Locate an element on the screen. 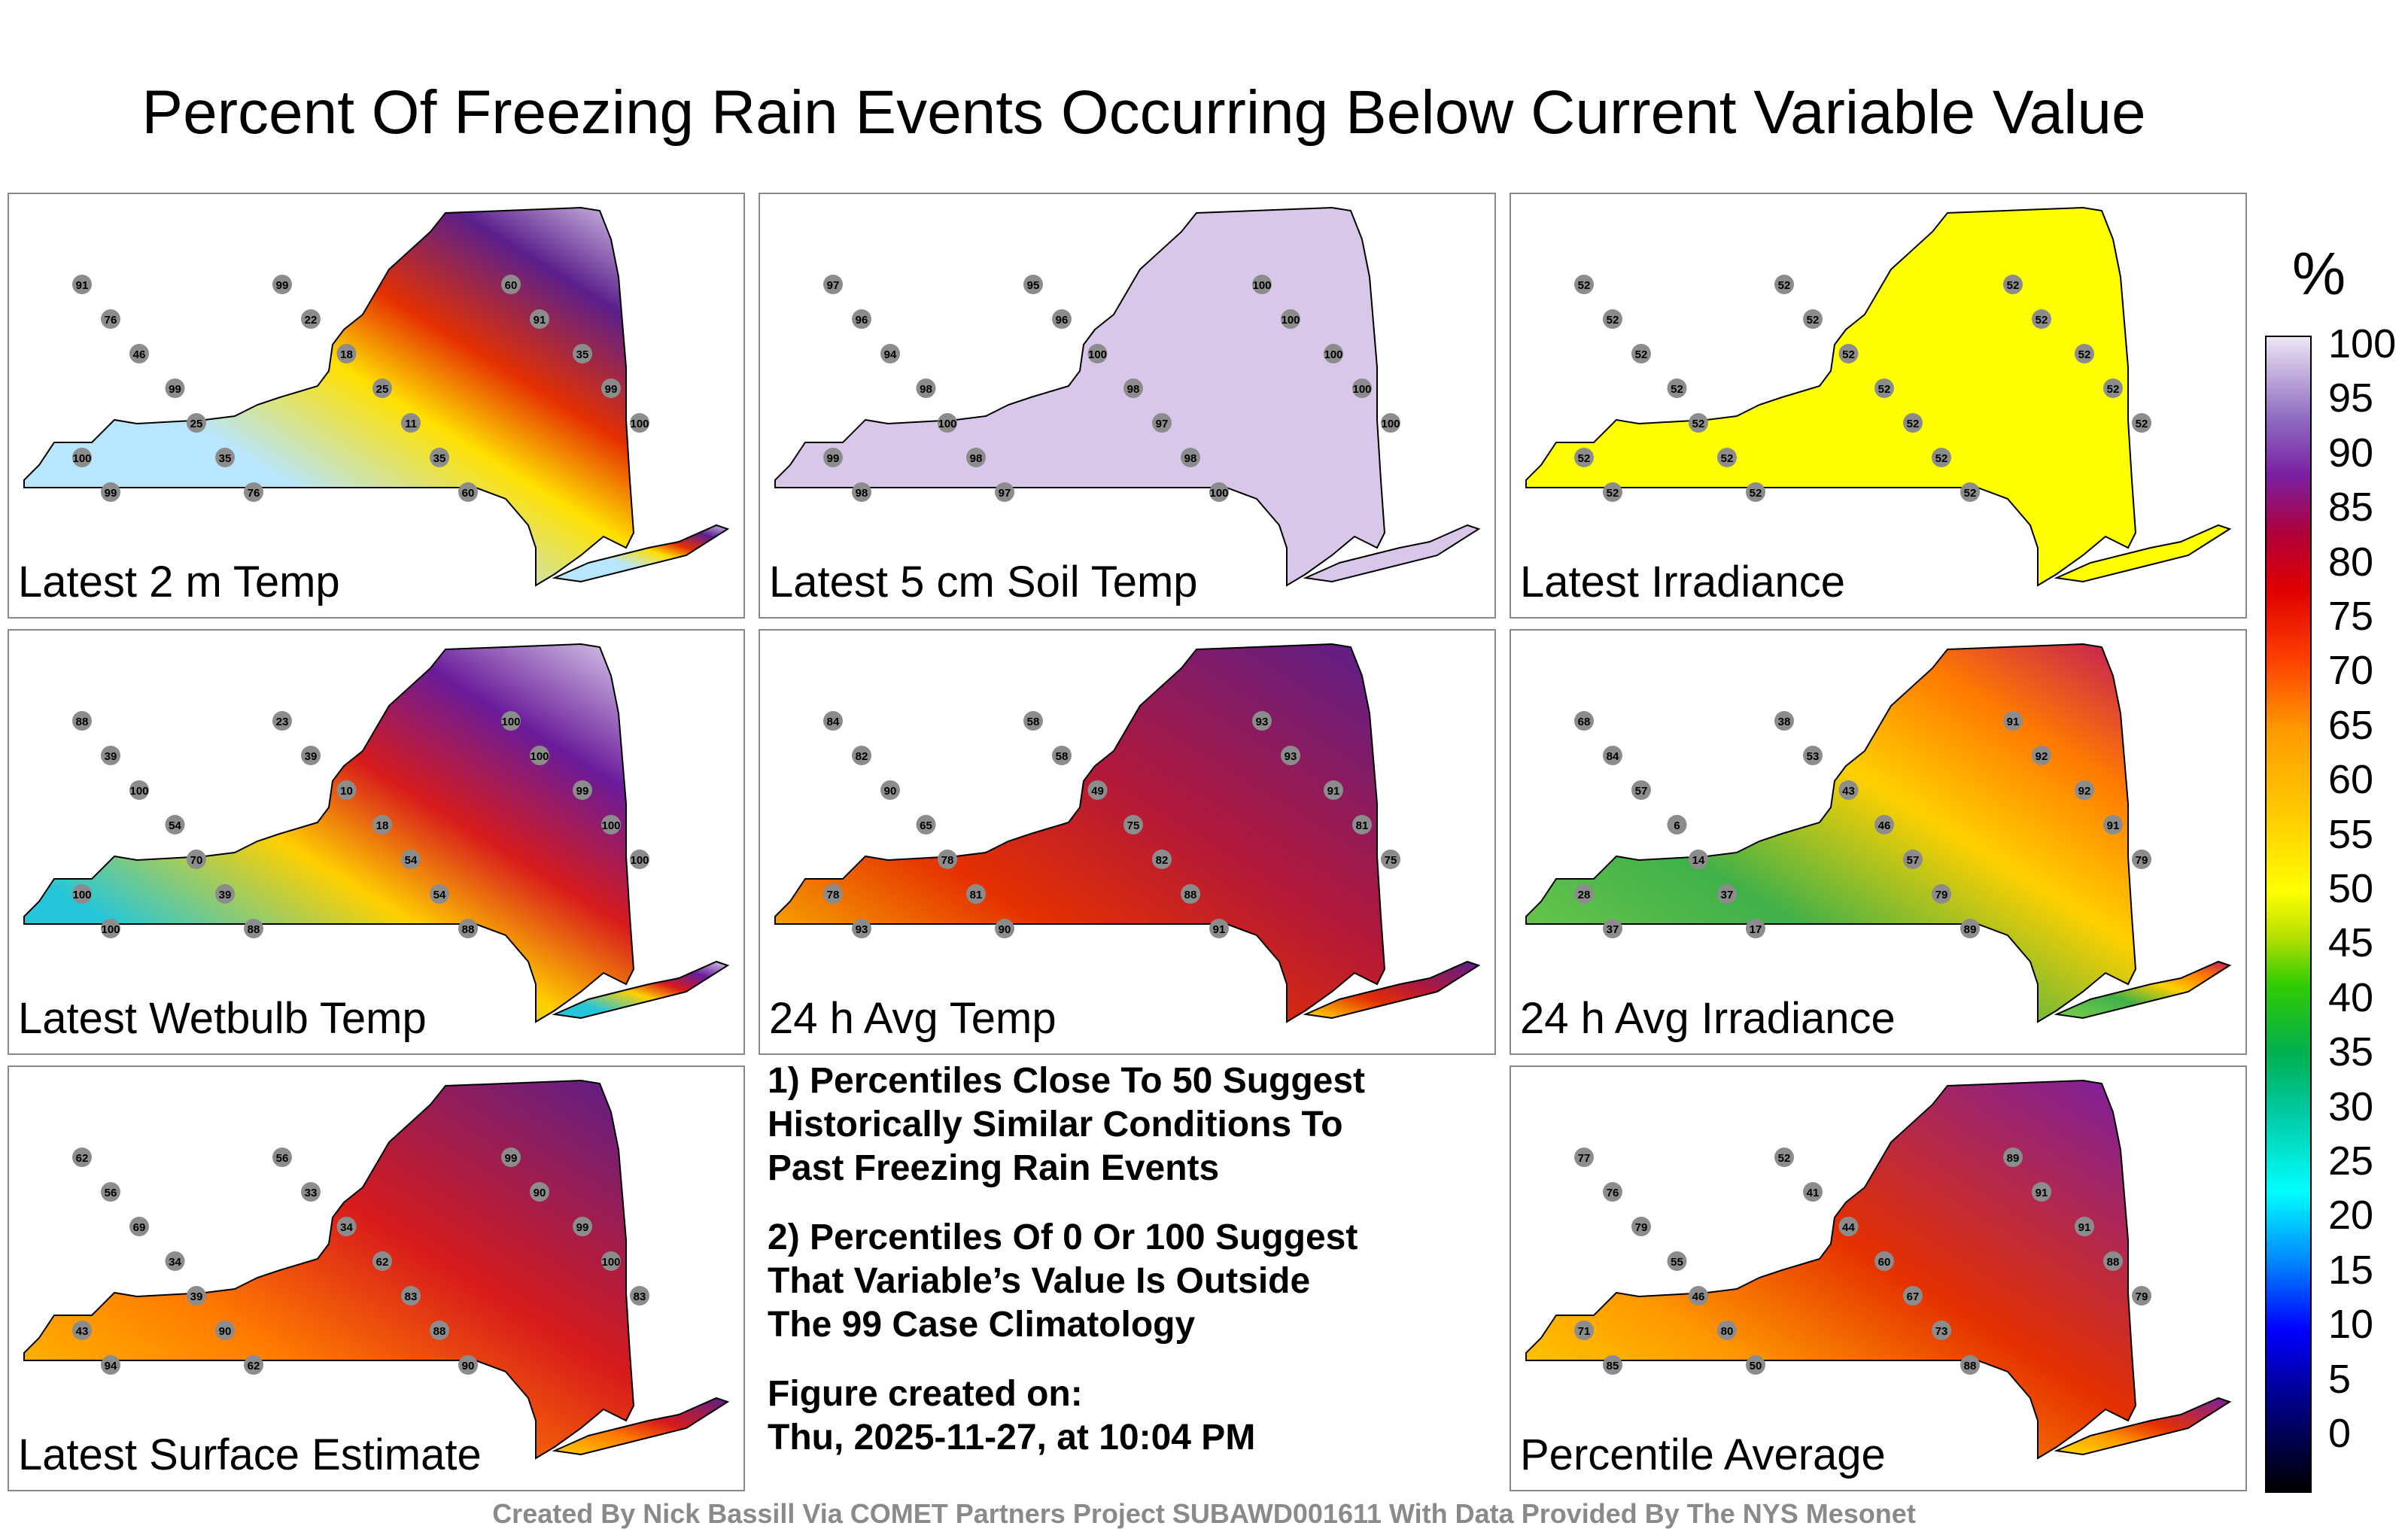 Image resolution: width=2408 pixels, height=1535 pixels. station-marker: 62 is located at coordinates (382, 1261).